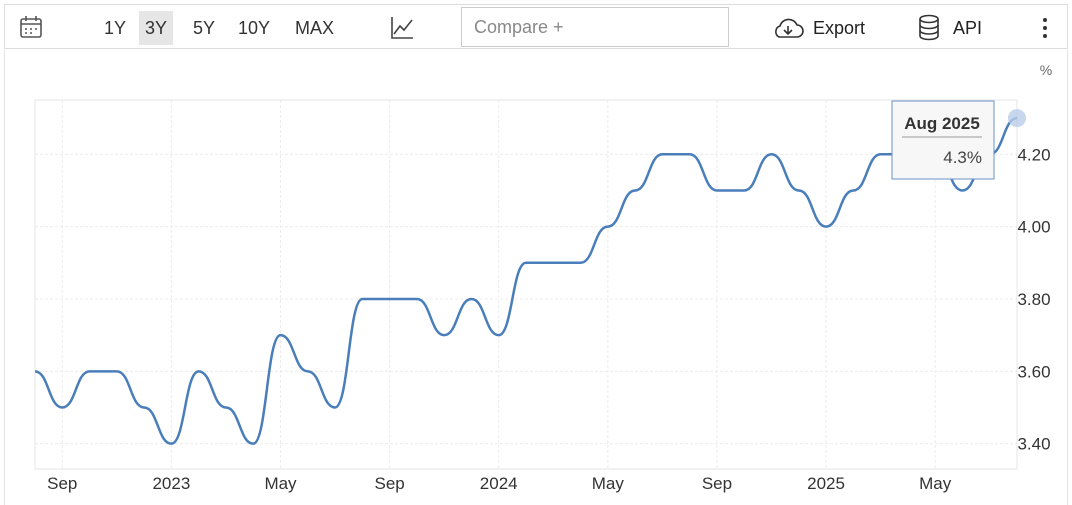 Image resolution: width=1072 pixels, height=505 pixels. What do you see at coordinates (1033, 371) in the screenshot?
I see `y-tick-label: 3.60` at bounding box center [1033, 371].